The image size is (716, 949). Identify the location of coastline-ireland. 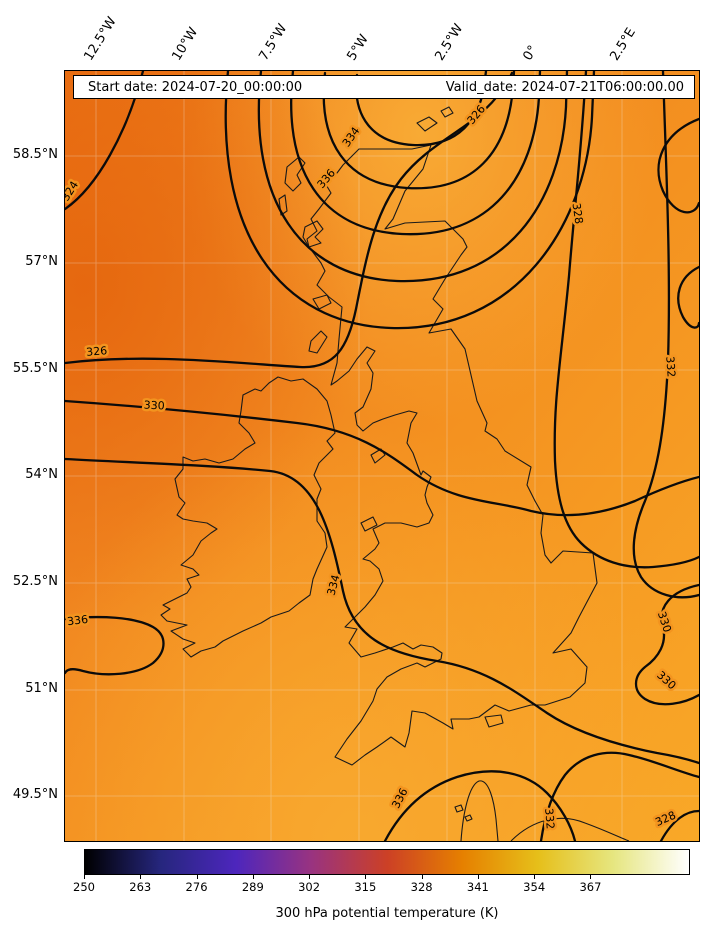
(248, 517).